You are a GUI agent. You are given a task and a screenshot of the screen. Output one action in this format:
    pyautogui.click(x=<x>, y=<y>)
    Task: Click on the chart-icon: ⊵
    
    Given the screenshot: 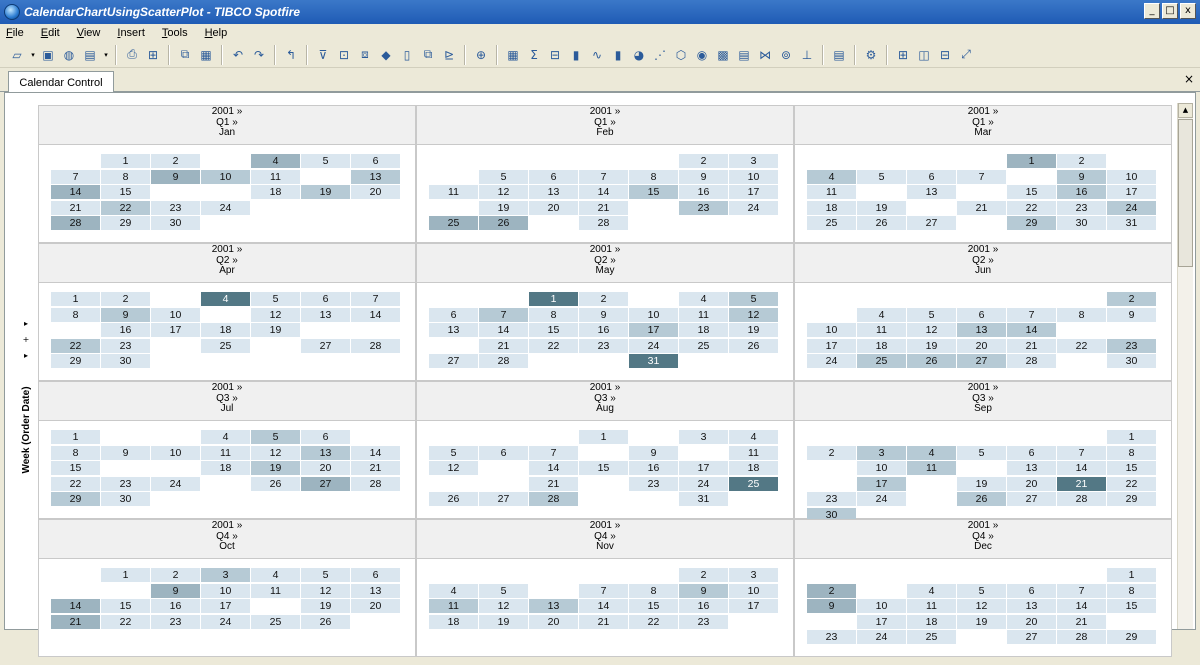 What is the action you would take?
    pyautogui.click(x=449, y=54)
    